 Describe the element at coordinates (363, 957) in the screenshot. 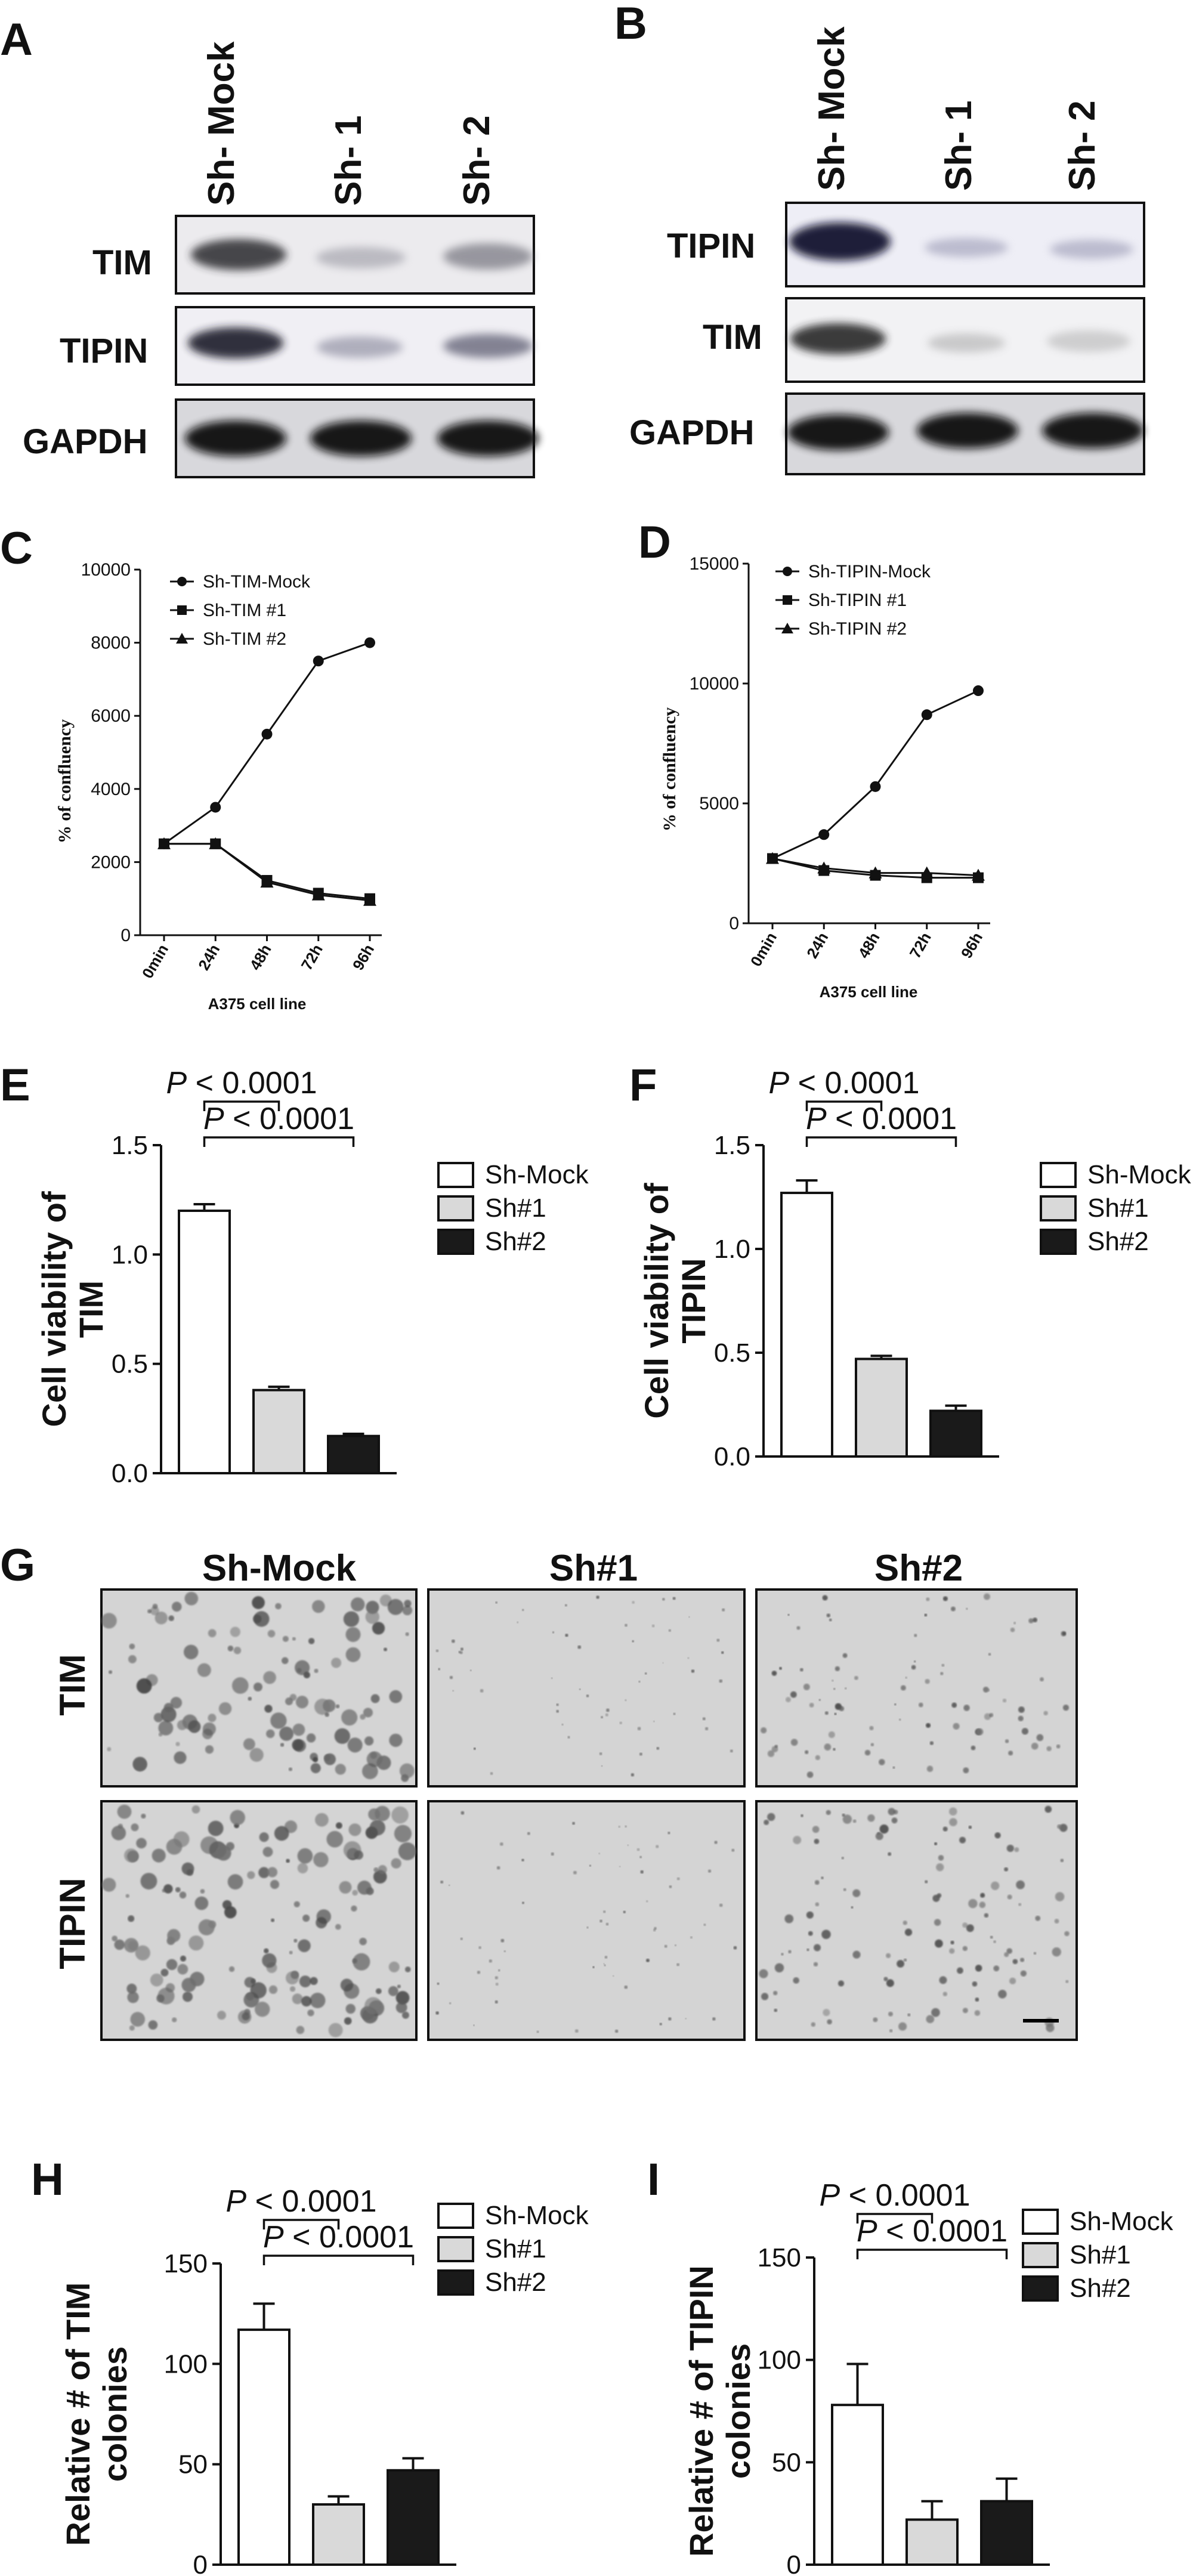

I see `x-tick-label: 96h` at that location.